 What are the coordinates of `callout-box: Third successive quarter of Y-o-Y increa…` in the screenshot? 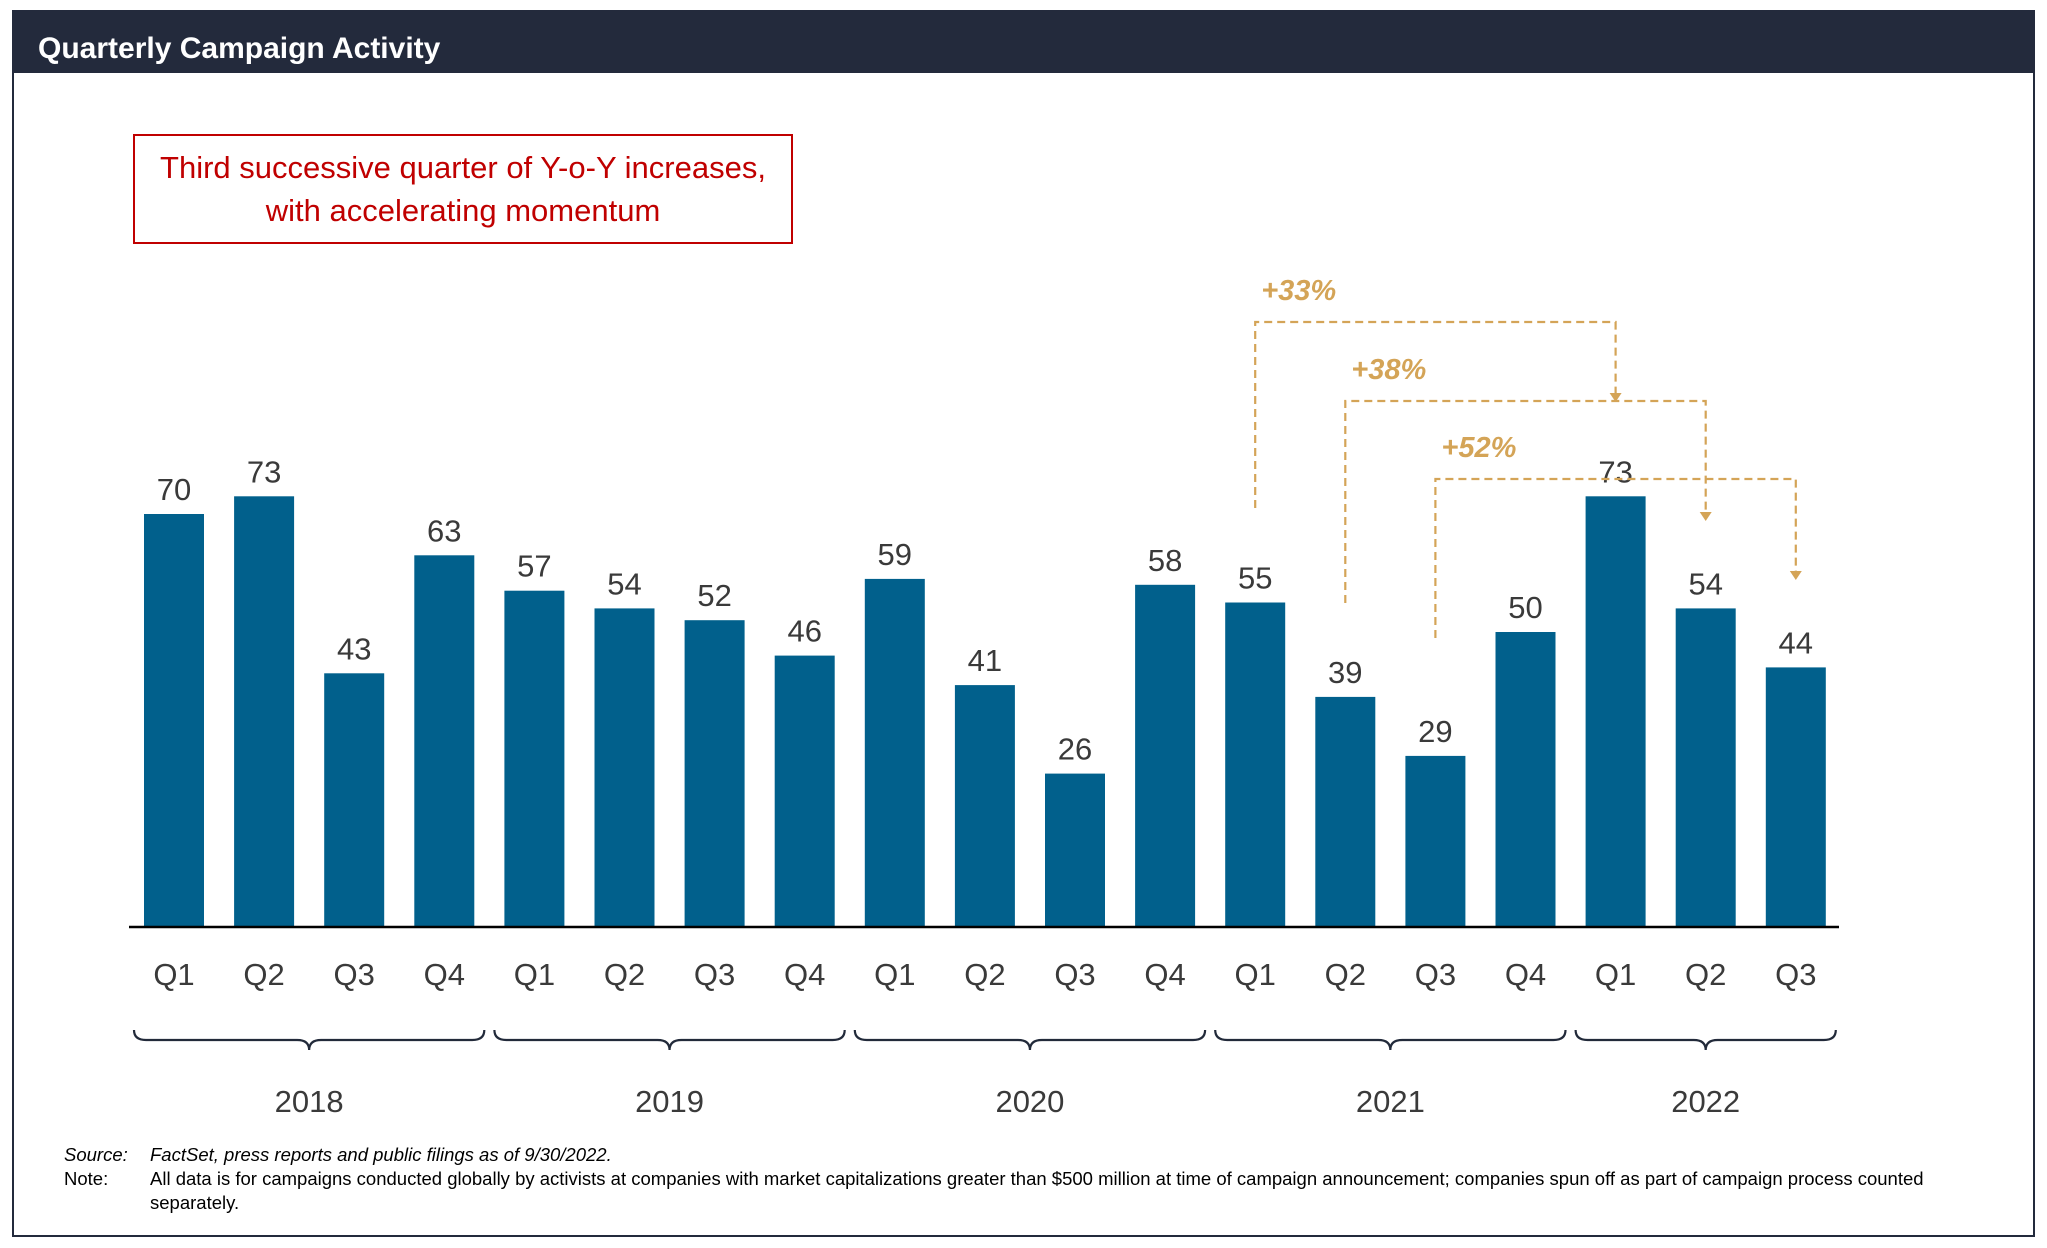 It's located at (463, 189).